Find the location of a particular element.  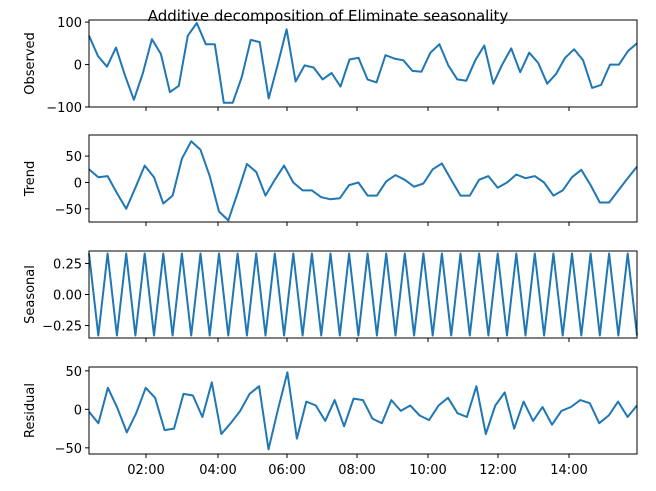

x-tick-label: 04:00 is located at coordinates (217, 470).